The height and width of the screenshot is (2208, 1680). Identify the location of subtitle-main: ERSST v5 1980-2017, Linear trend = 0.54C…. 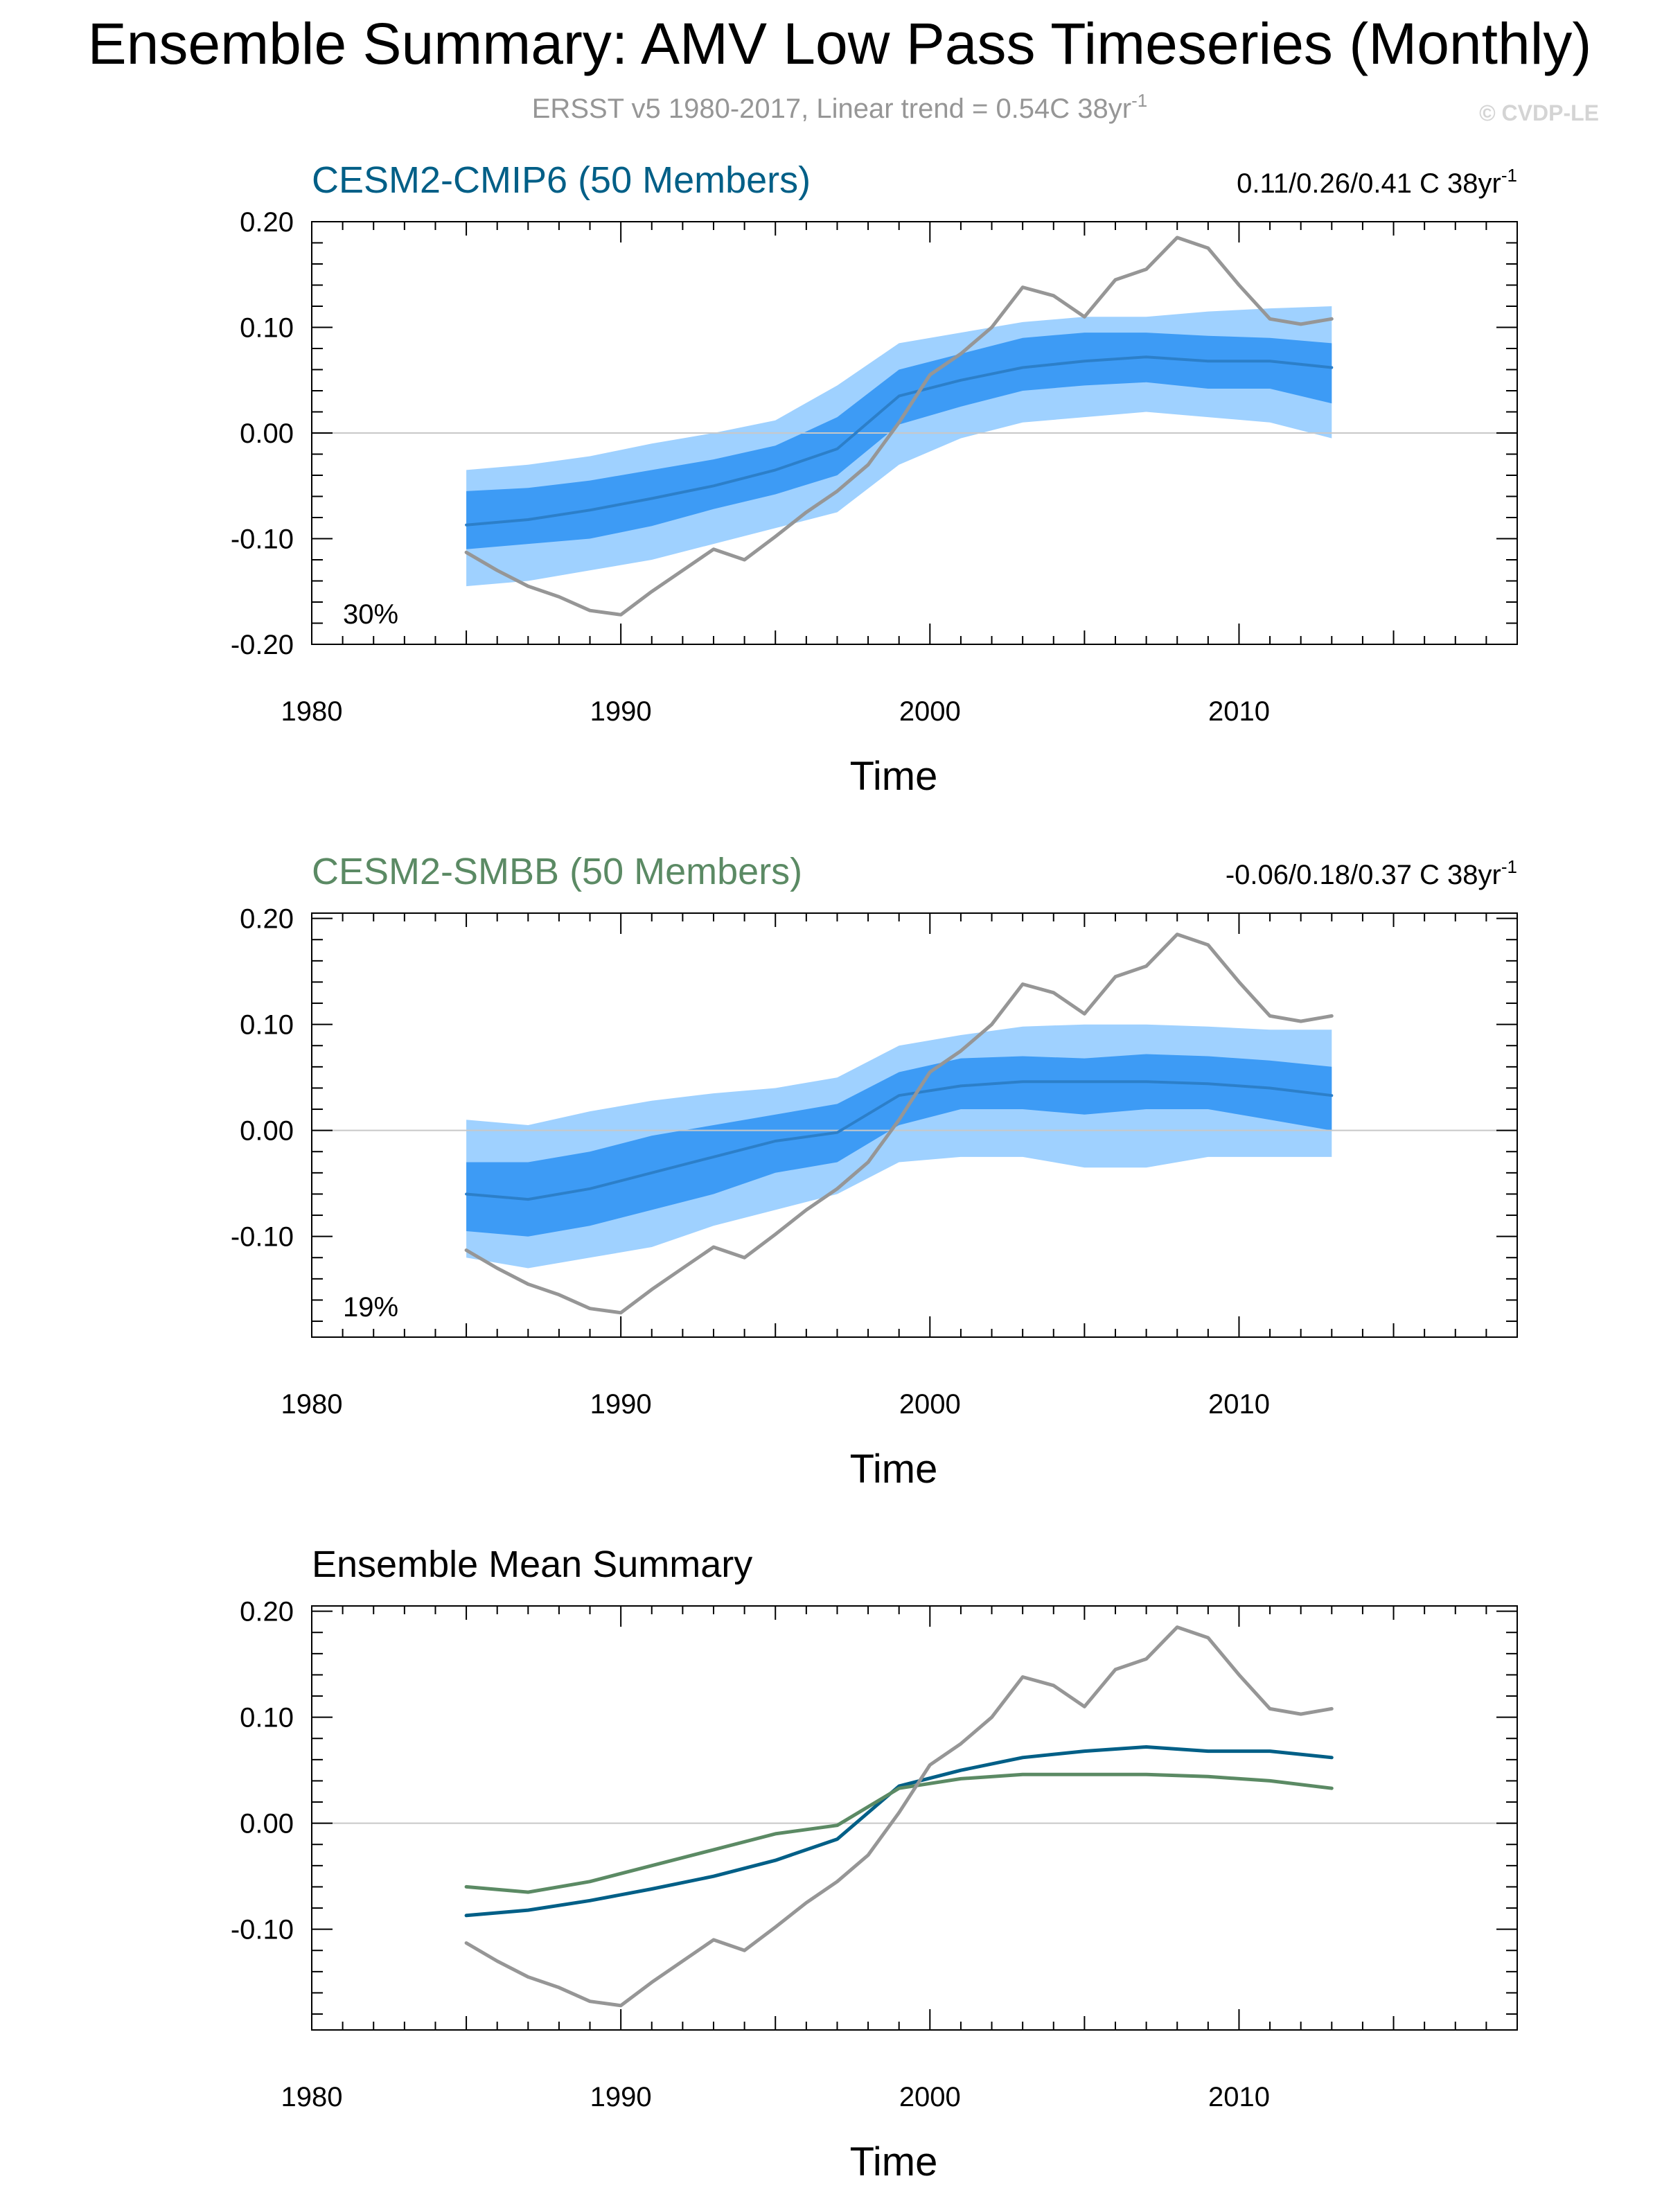
(831, 109).